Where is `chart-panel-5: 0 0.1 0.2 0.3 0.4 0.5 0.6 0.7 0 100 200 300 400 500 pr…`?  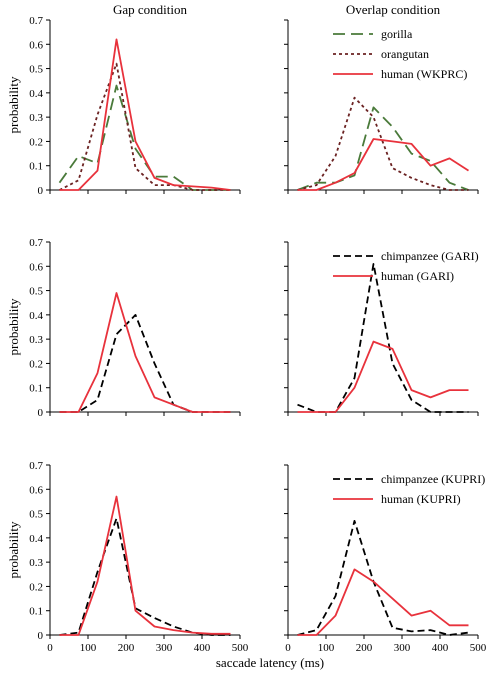 chart-panel-5: 0 0.1 0.2 0.3 0.4 0.5 0.6 0.7 0 100 200 300 400 500 pr… is located at coordinates (127, 557).